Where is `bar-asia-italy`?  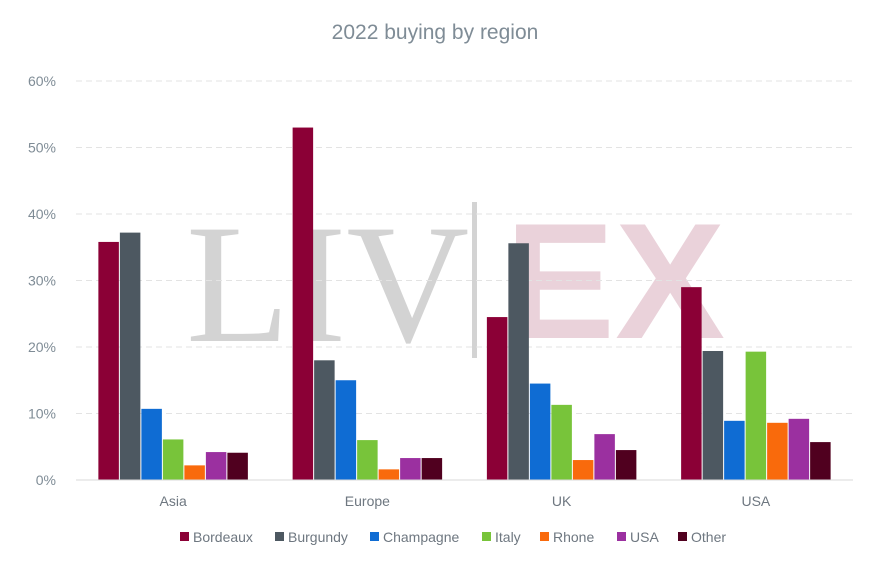 bar-asia-italy is located at coordinates (173, 459).